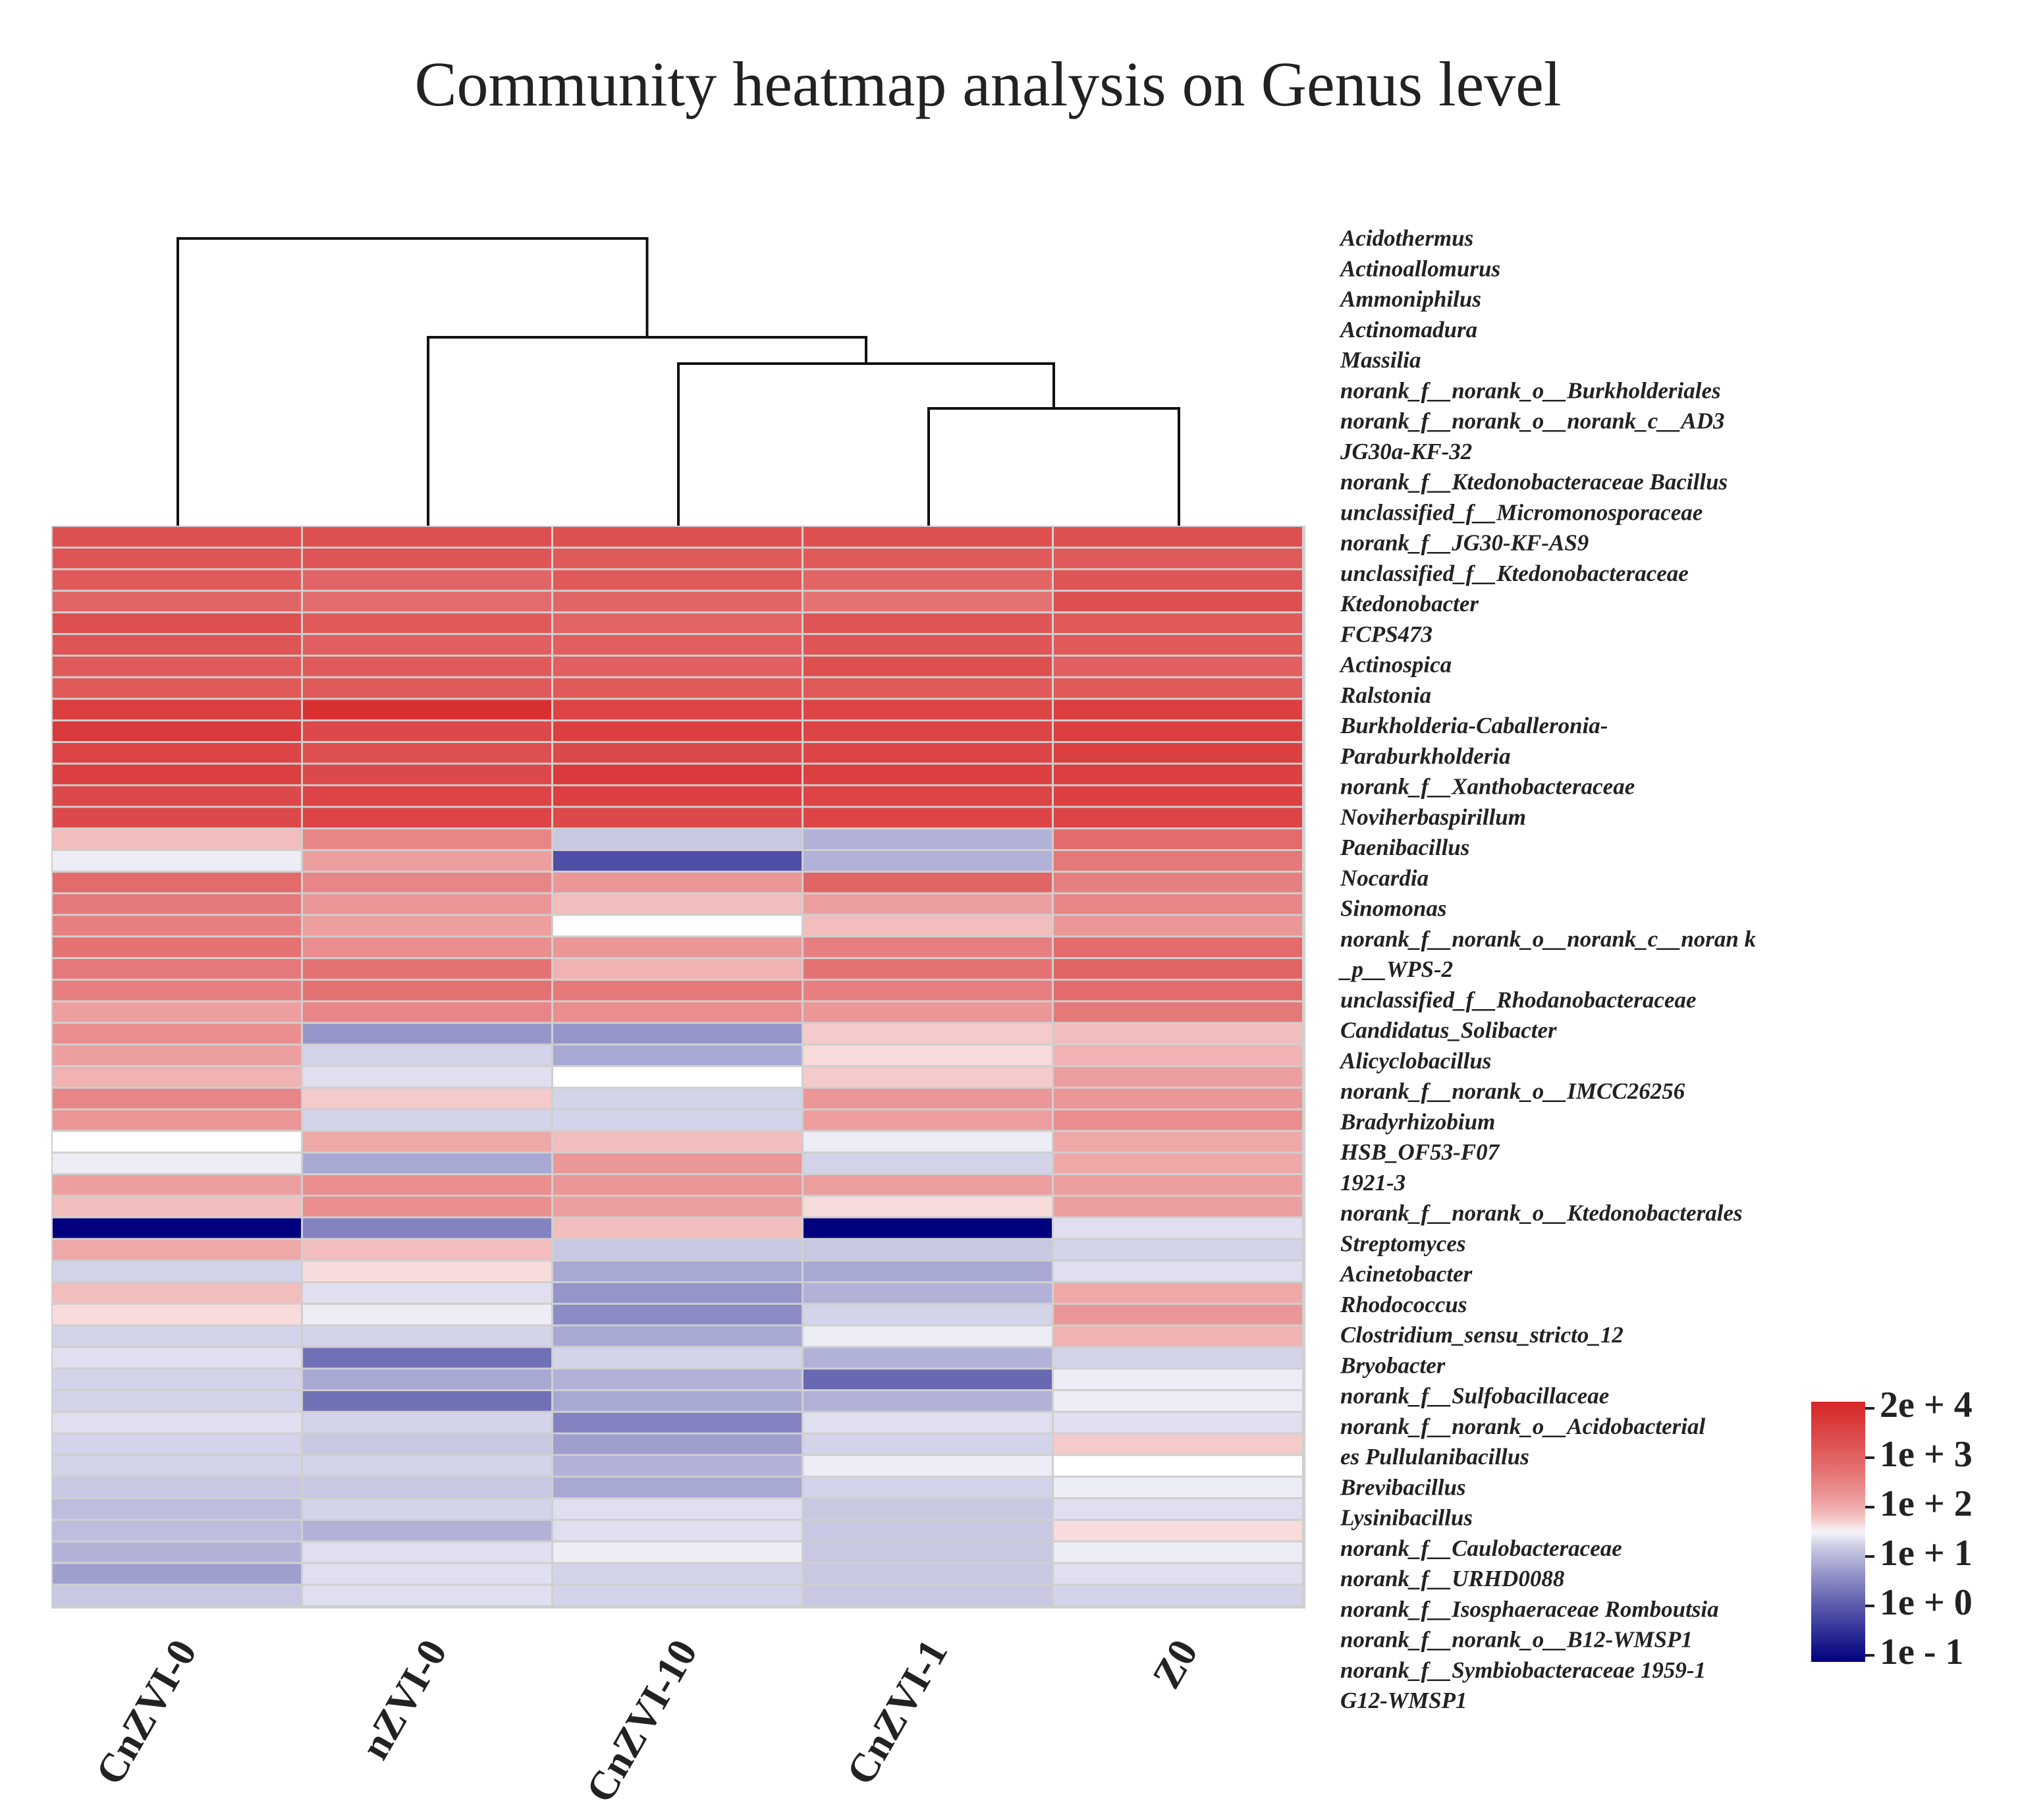 Image resolution: width=2018 pixels, height=1820 pixels. I want to click on row-label: norank_f__Isosphaeraceae Romboutsia, so click(1529, 1609).